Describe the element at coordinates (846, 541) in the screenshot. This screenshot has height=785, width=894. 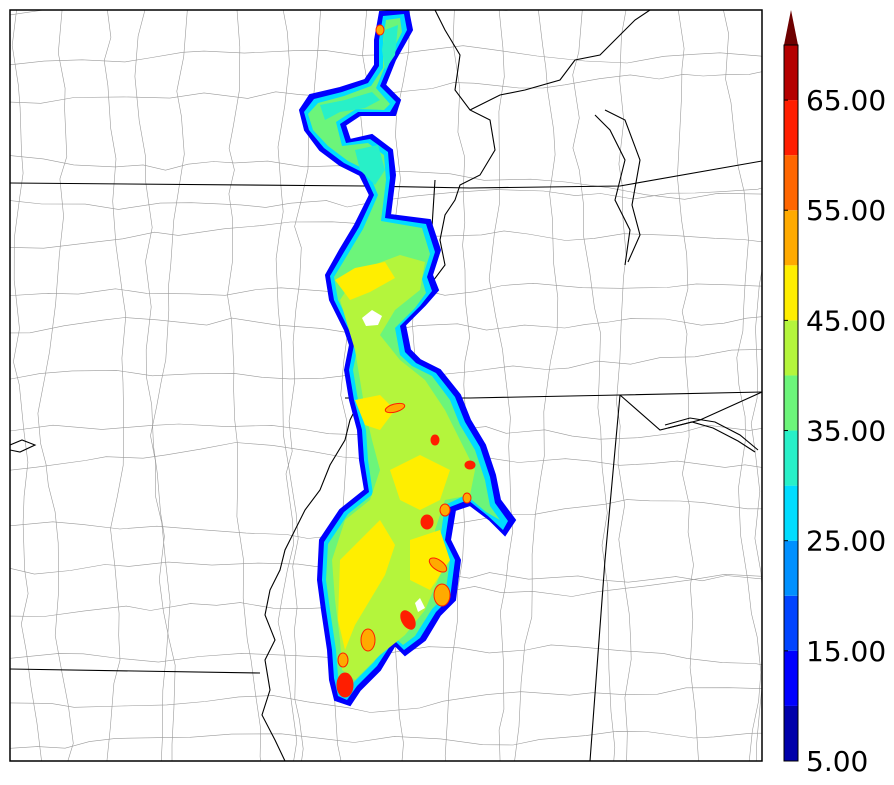
I see `colorbar-tick-label: 25.00` at that location.